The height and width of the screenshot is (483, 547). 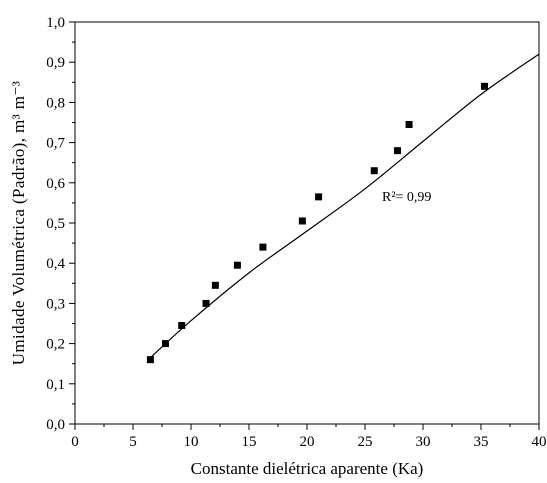 What do you see at coordinates (55, 103) in the screenshot?
I see `y-tick-label: 0,8` at bounding box center [55, 103].